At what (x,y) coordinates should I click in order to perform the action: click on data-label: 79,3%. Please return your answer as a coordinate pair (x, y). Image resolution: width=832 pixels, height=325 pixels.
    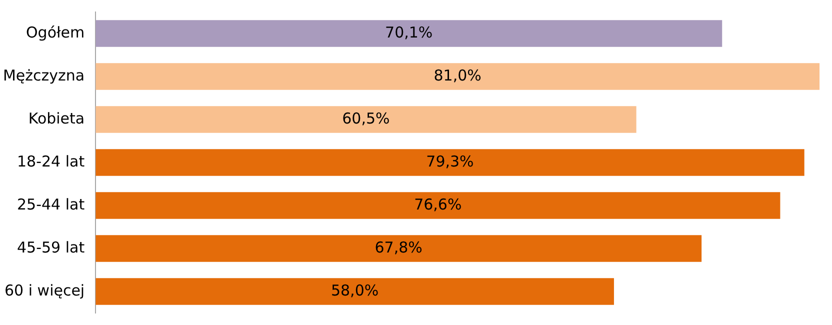
    Looking at the image, I should click on (450, 161).